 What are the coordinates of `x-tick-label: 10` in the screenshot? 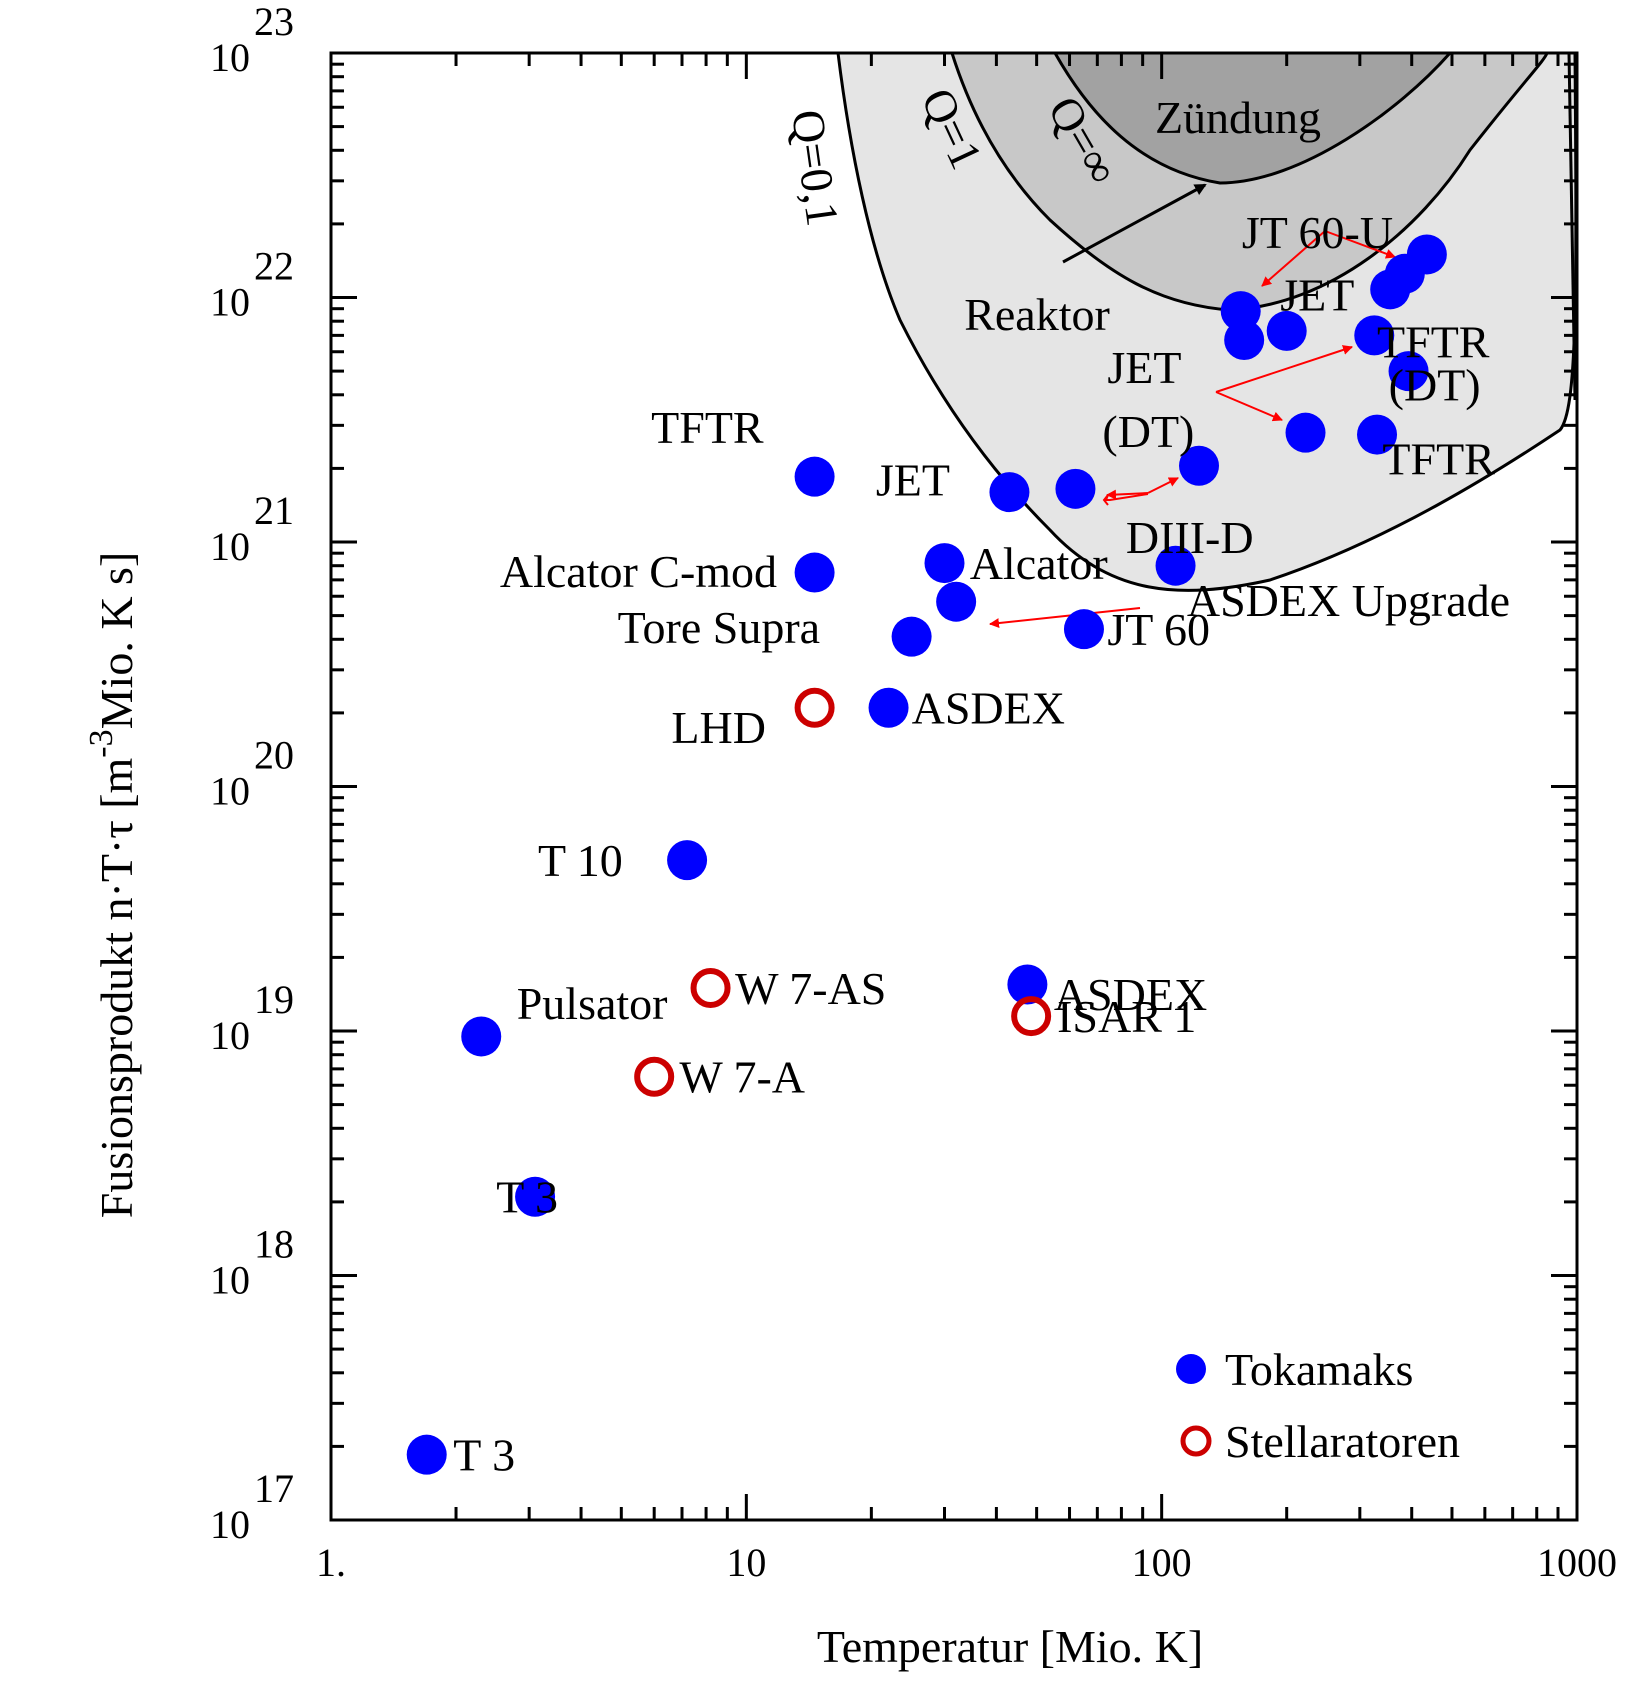 It's located at (746, 1562).